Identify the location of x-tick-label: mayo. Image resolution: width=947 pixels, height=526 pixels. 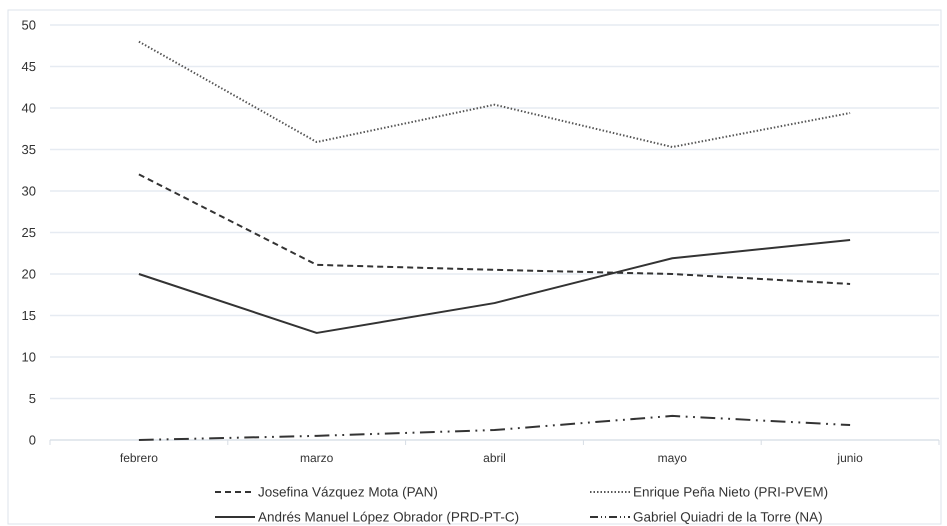
(673, 458).